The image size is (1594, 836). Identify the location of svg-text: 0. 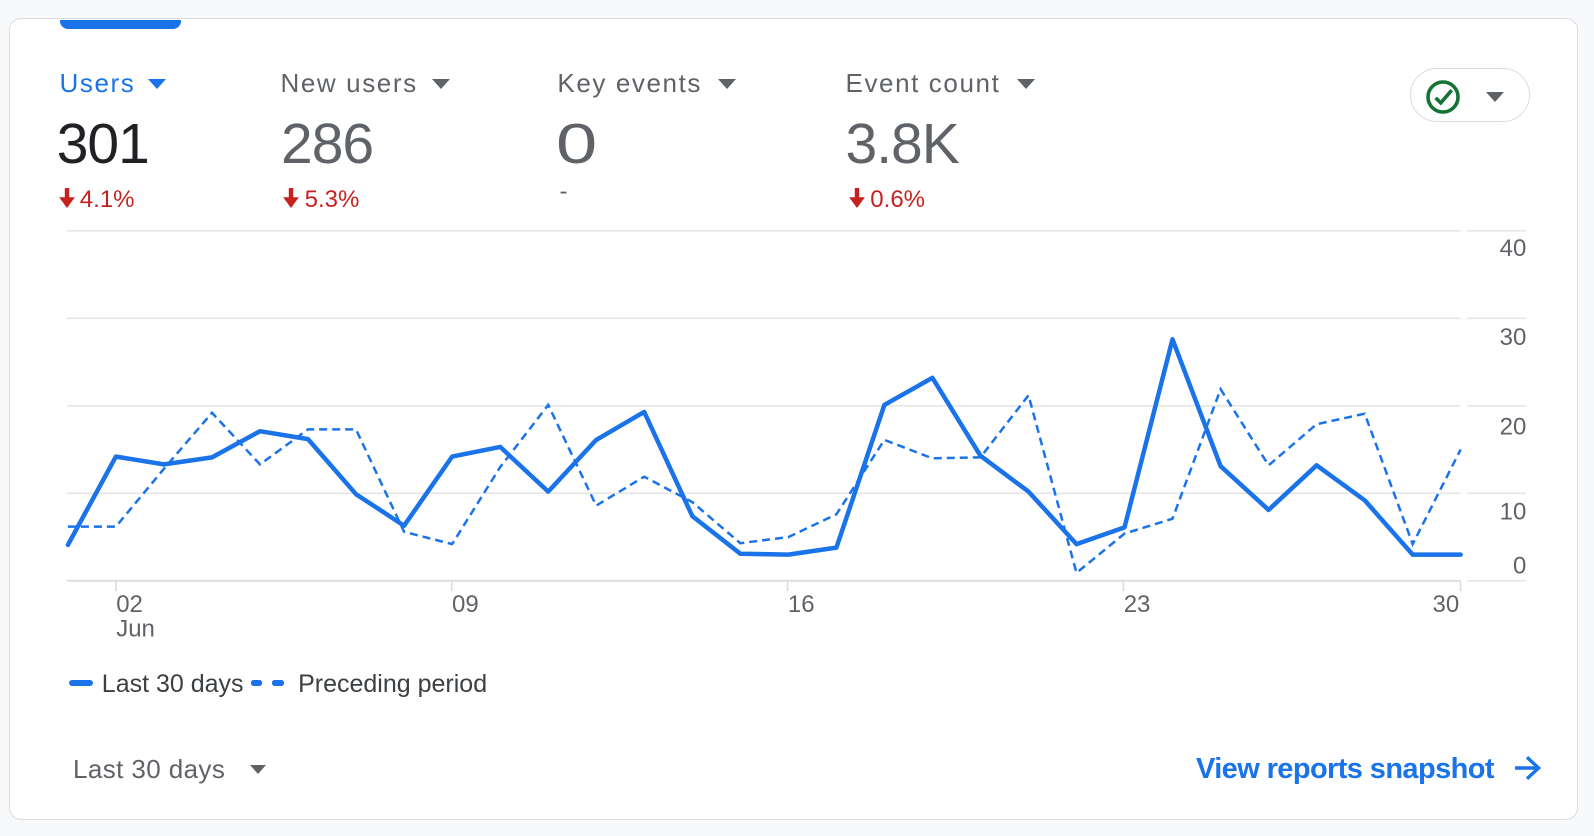
(1519, 566).